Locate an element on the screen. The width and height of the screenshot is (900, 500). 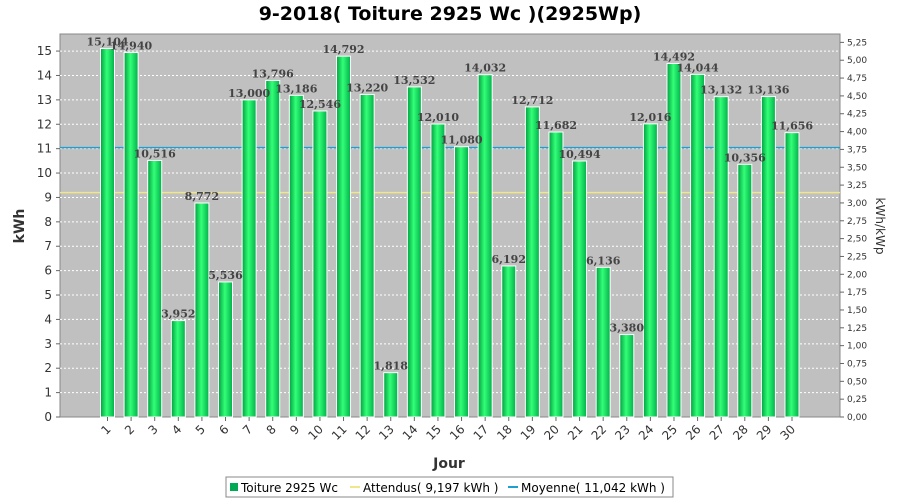
legend-swatch-bars is located at coordinates (234, 487).